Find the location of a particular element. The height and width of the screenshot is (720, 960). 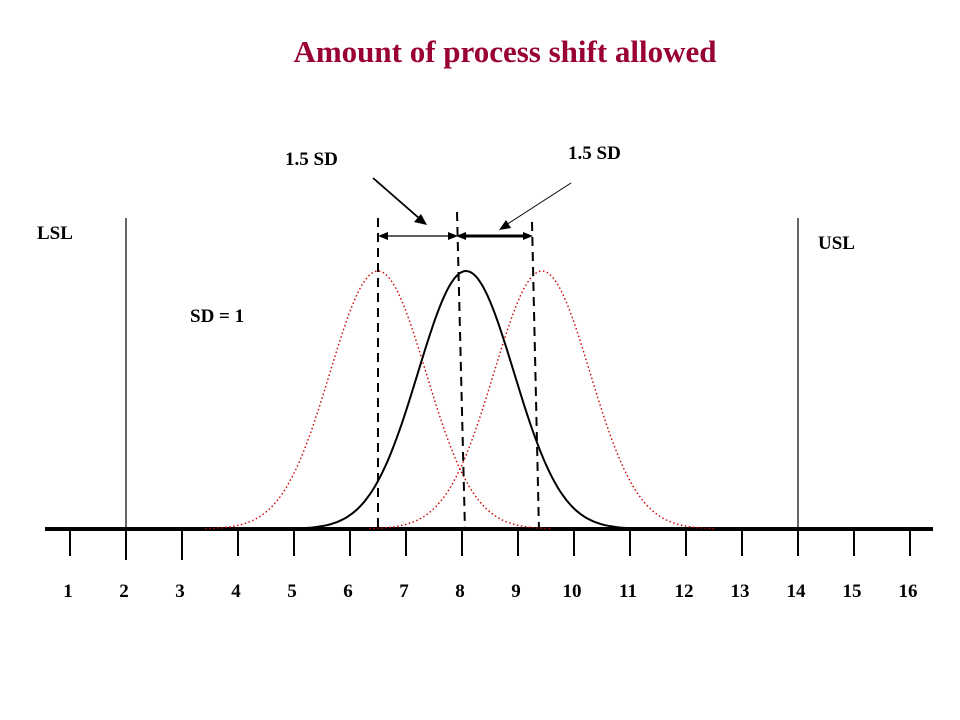

axis-tick-label-12: 12 is located at coordinates (684, 591).